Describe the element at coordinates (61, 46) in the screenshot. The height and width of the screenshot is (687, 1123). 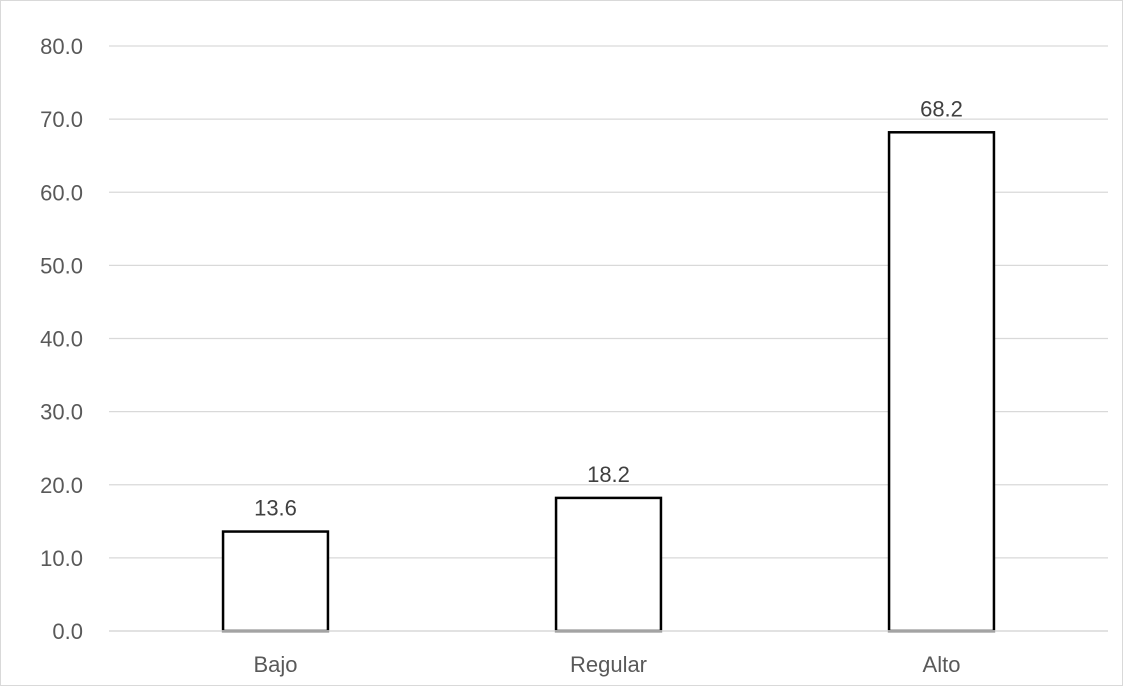
I see `y-tick-label: 80.0` at that location.